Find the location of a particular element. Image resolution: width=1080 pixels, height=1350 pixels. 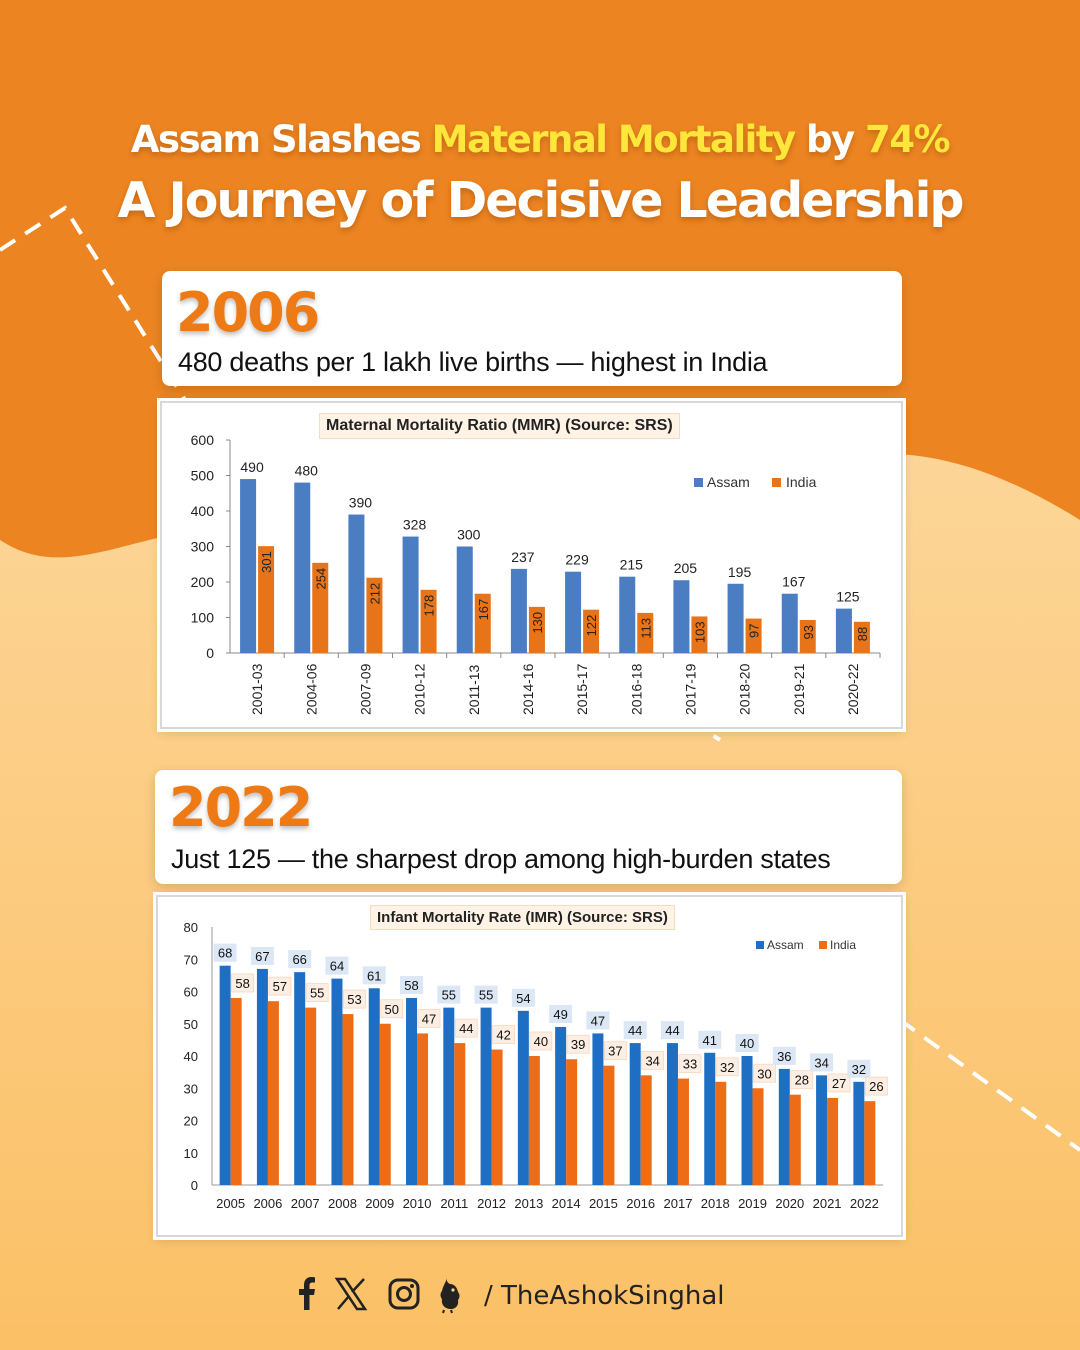

imr-x-tick-label: 2014 is located at coordinates (566, 1203).